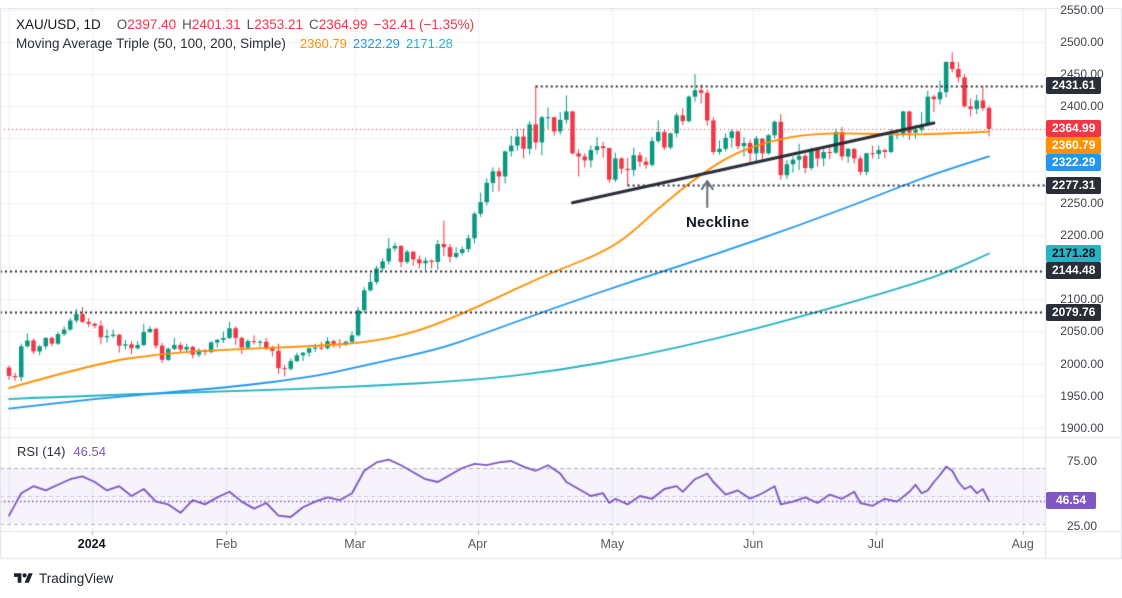 This screenshot has height=598, width=1122. I want to click on price-axis-label: 2500.00, so click(1082, 42).